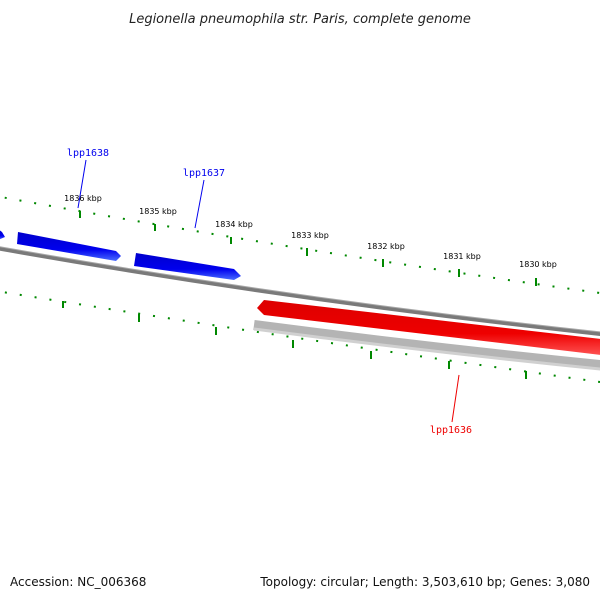 This screenshot has width=600, height=600. What do you see at coordinates (386, 246) in the screenshot?
I see `tick-label-1832: 1832 kbp` at bounding box center [386, 246].